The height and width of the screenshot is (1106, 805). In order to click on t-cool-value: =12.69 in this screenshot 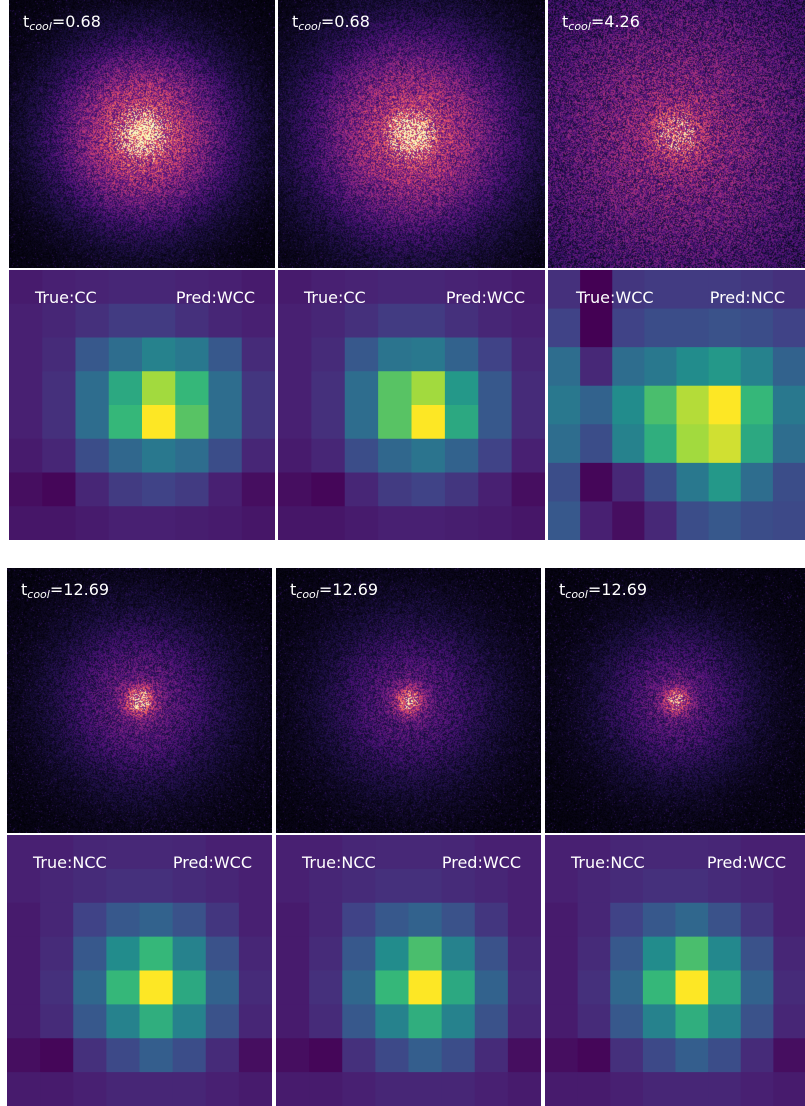, I will do `click(617, 589)`.